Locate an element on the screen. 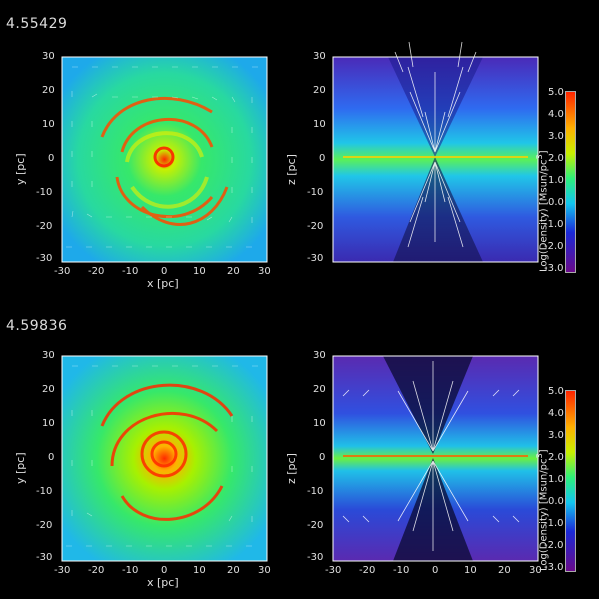 This screenshot has height=599, width=599. y-axis-label: y [pc] is located at coordinates (20, 169).